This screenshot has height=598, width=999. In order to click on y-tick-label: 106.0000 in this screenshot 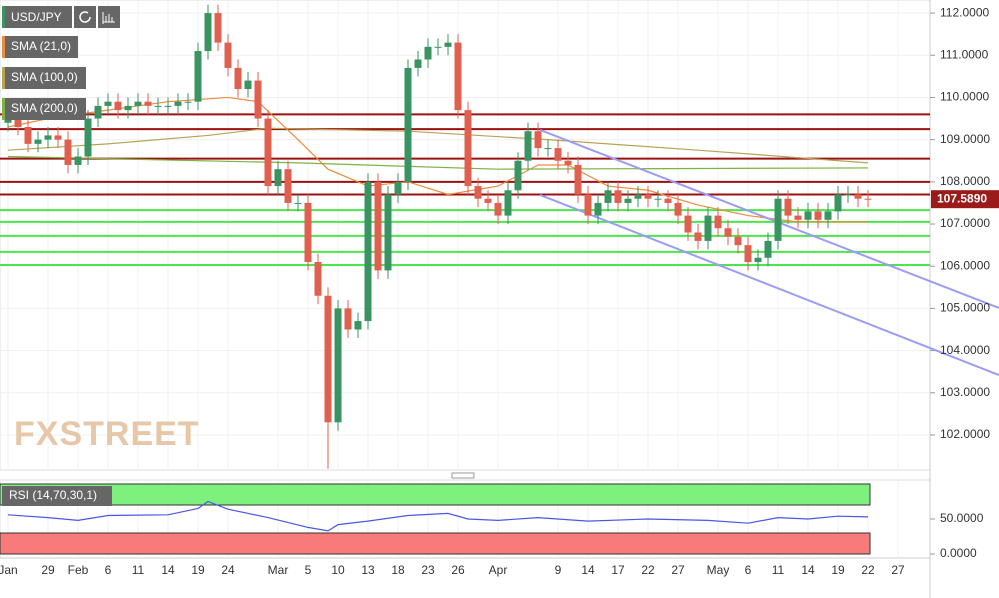, I will do `click(965, 265)`.